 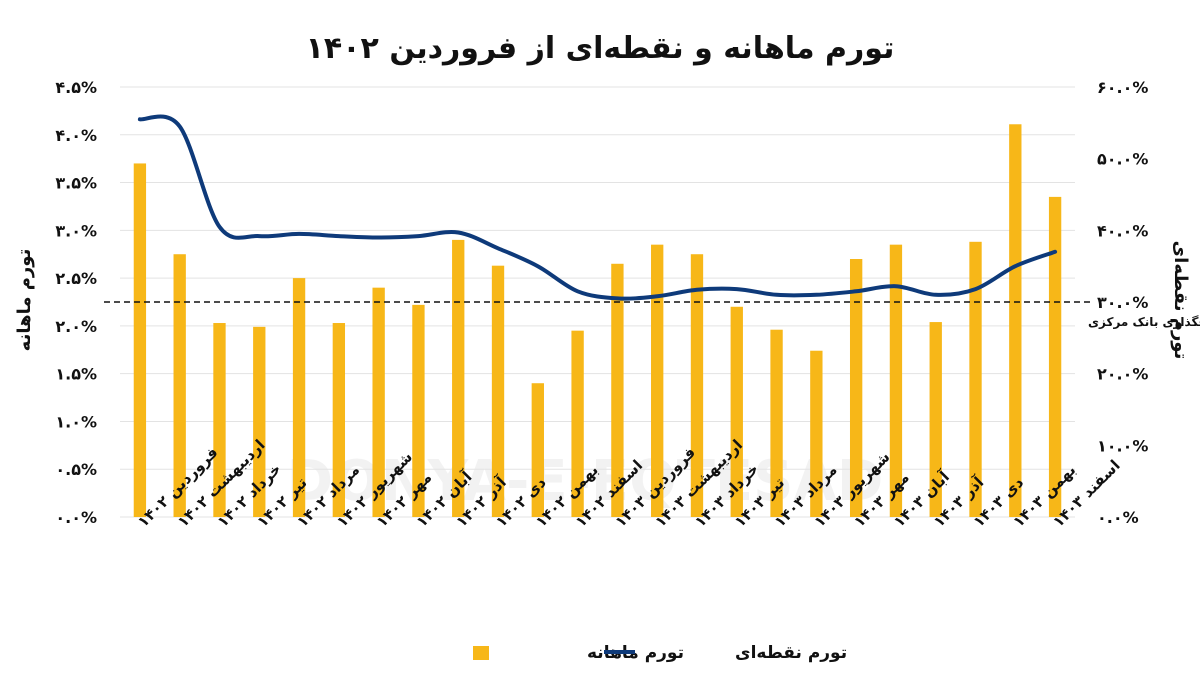 What do you see at coordinates (24, 300) in the screenshot?
I see `y-axis-left-label: تورم ماهانه` at bounding box center [24, 300].